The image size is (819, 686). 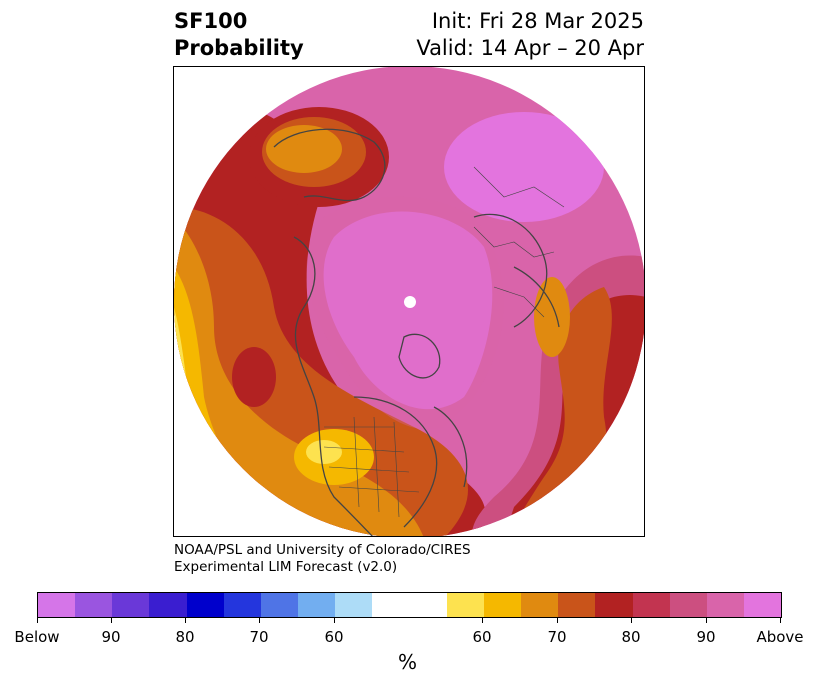 I want to click on credit-line-2: Experimental LIM Forecast (v2.0), so click(x=286, y=567).